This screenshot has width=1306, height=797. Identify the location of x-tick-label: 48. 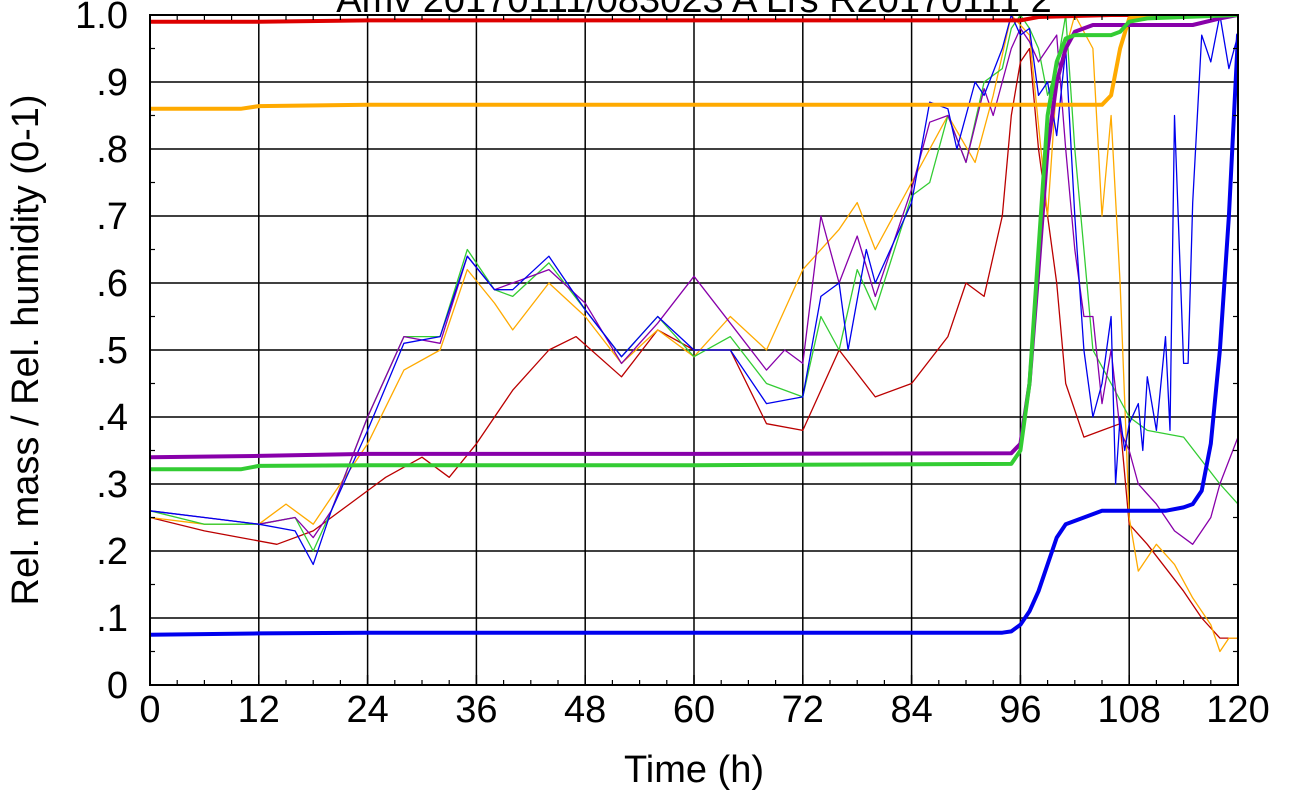
(585, 710).